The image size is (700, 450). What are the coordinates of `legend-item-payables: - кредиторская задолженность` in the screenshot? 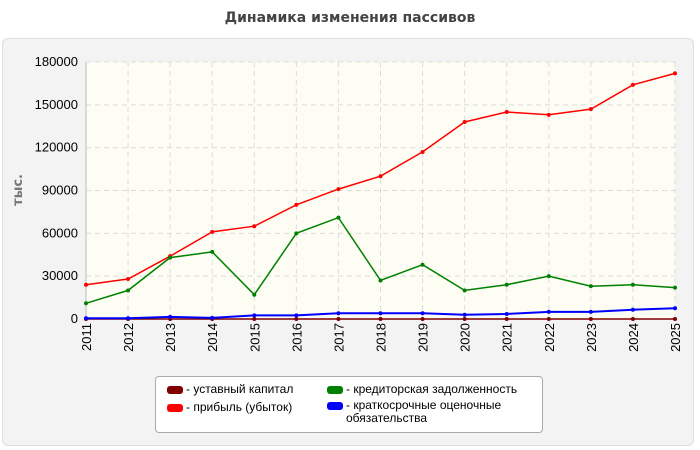 It's located at (422, 389).